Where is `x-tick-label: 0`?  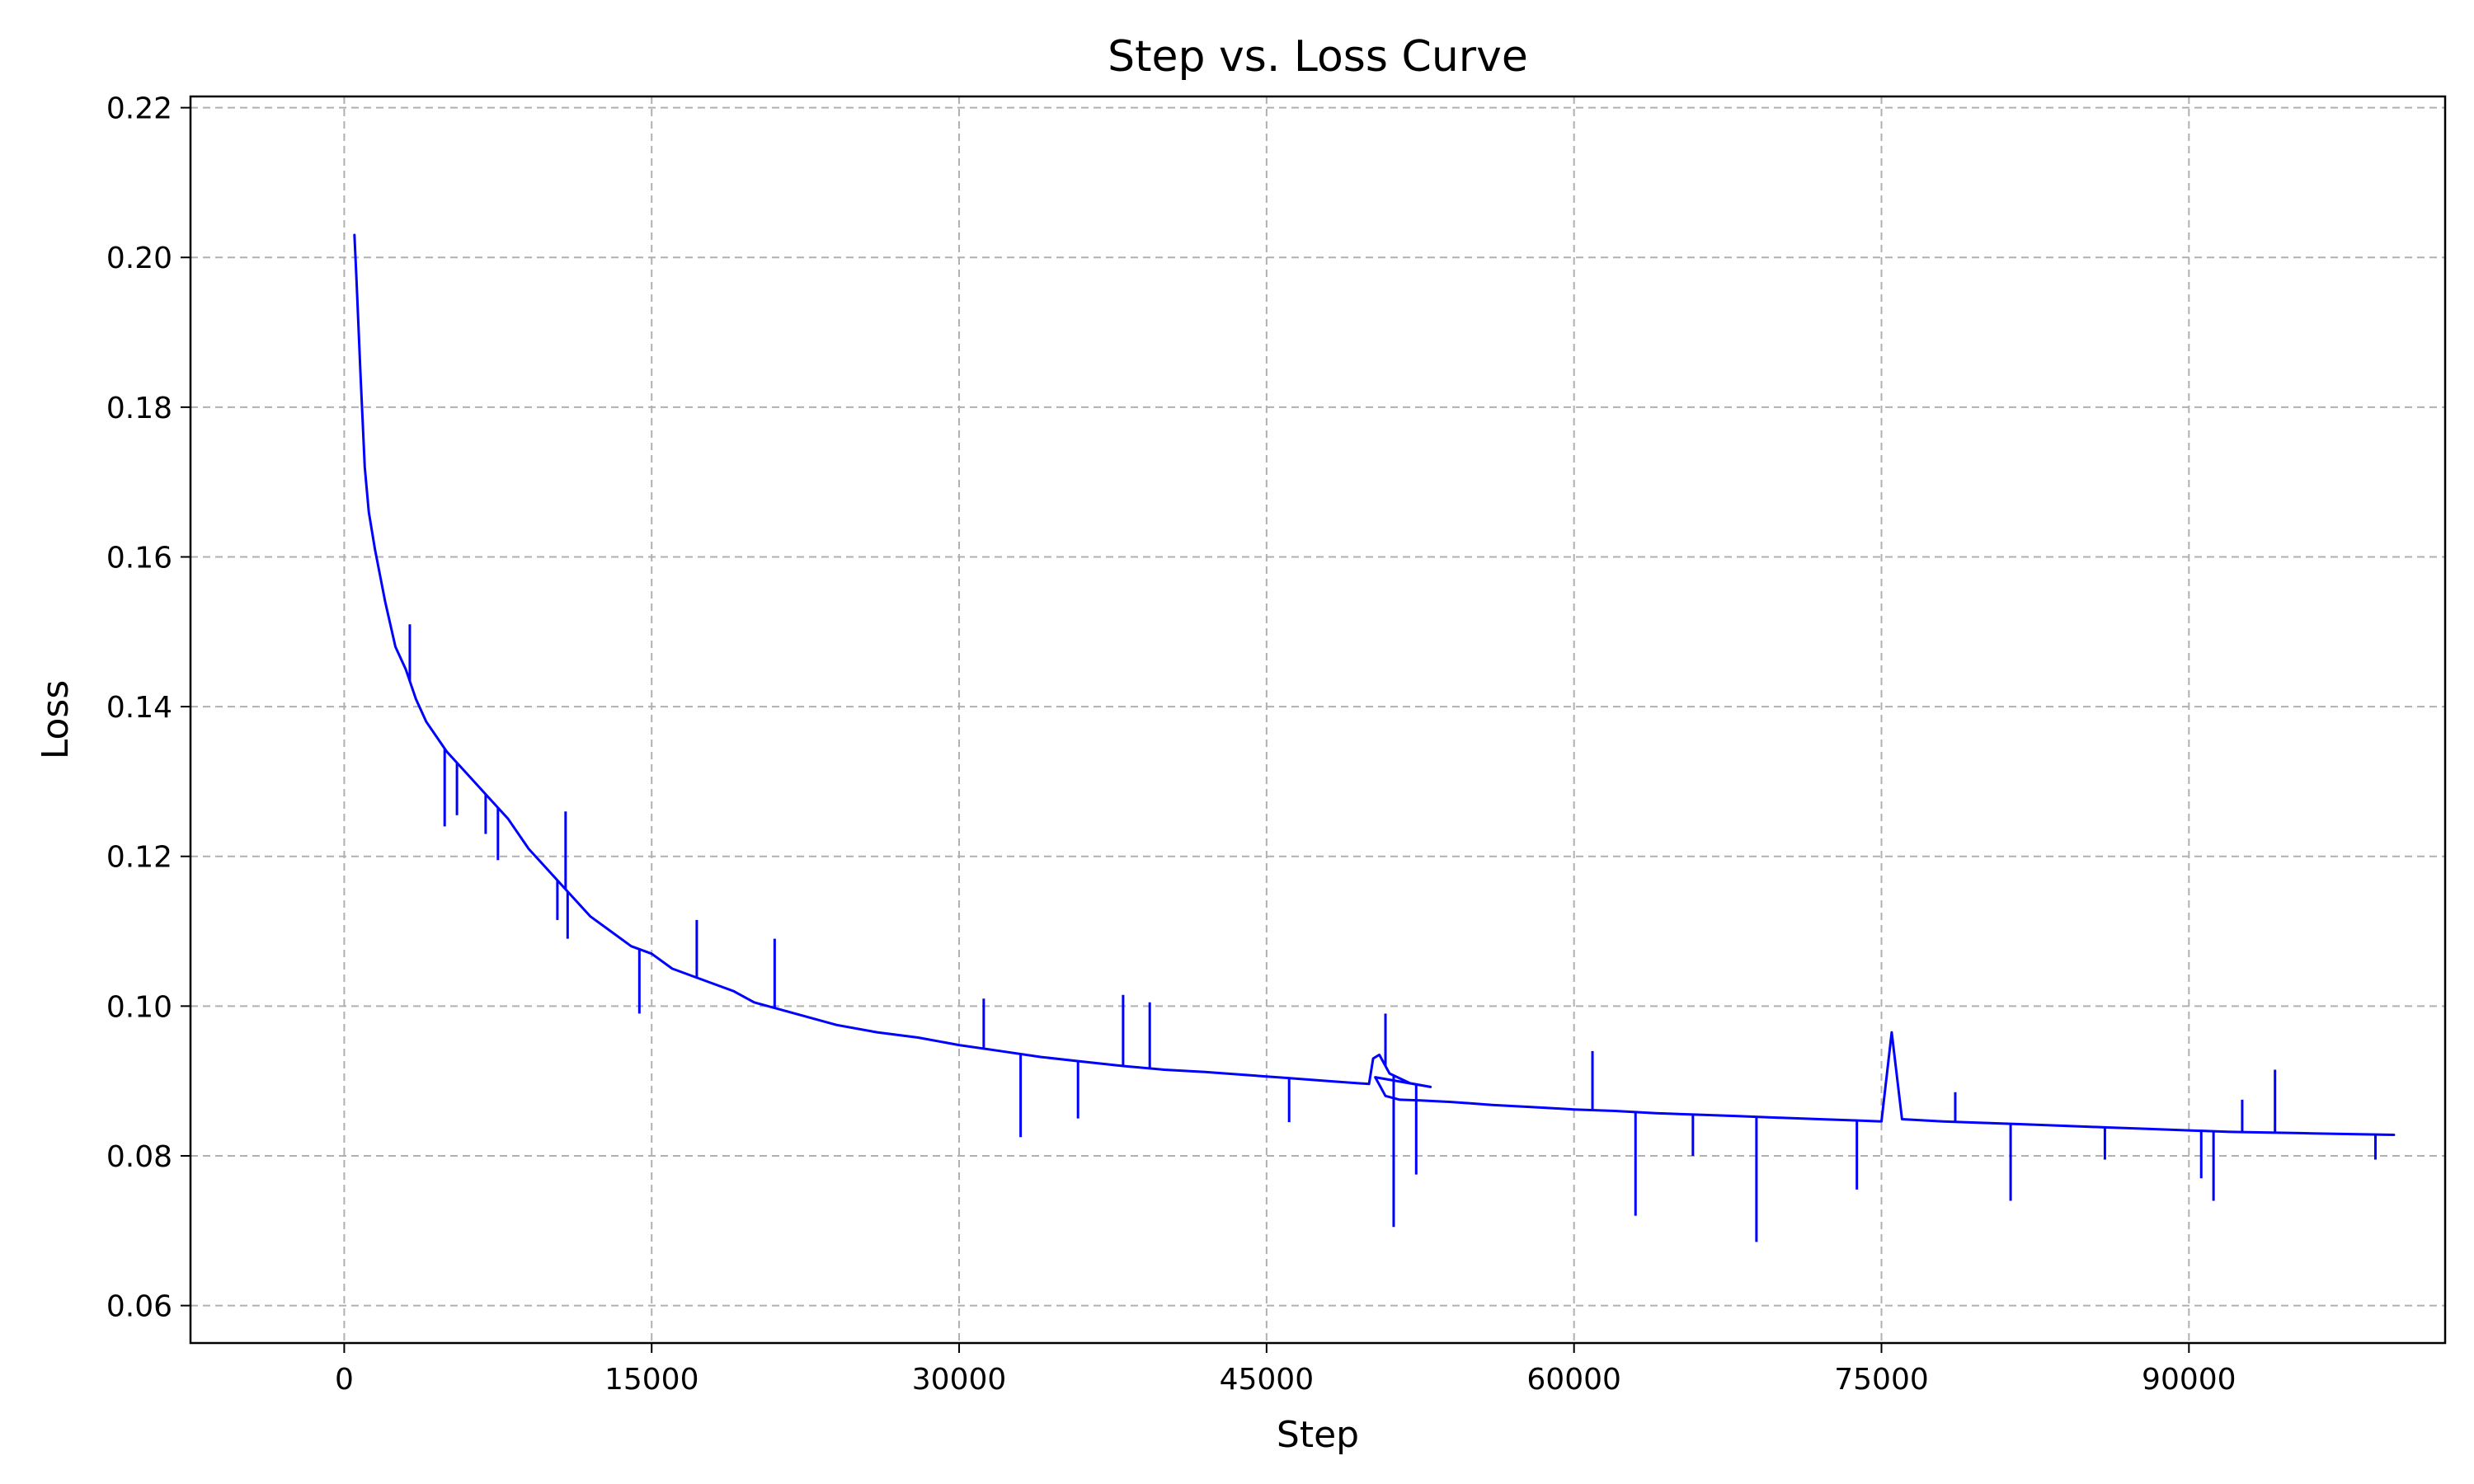 x-tick-label: 0 is located at coordinates (344, 1380).